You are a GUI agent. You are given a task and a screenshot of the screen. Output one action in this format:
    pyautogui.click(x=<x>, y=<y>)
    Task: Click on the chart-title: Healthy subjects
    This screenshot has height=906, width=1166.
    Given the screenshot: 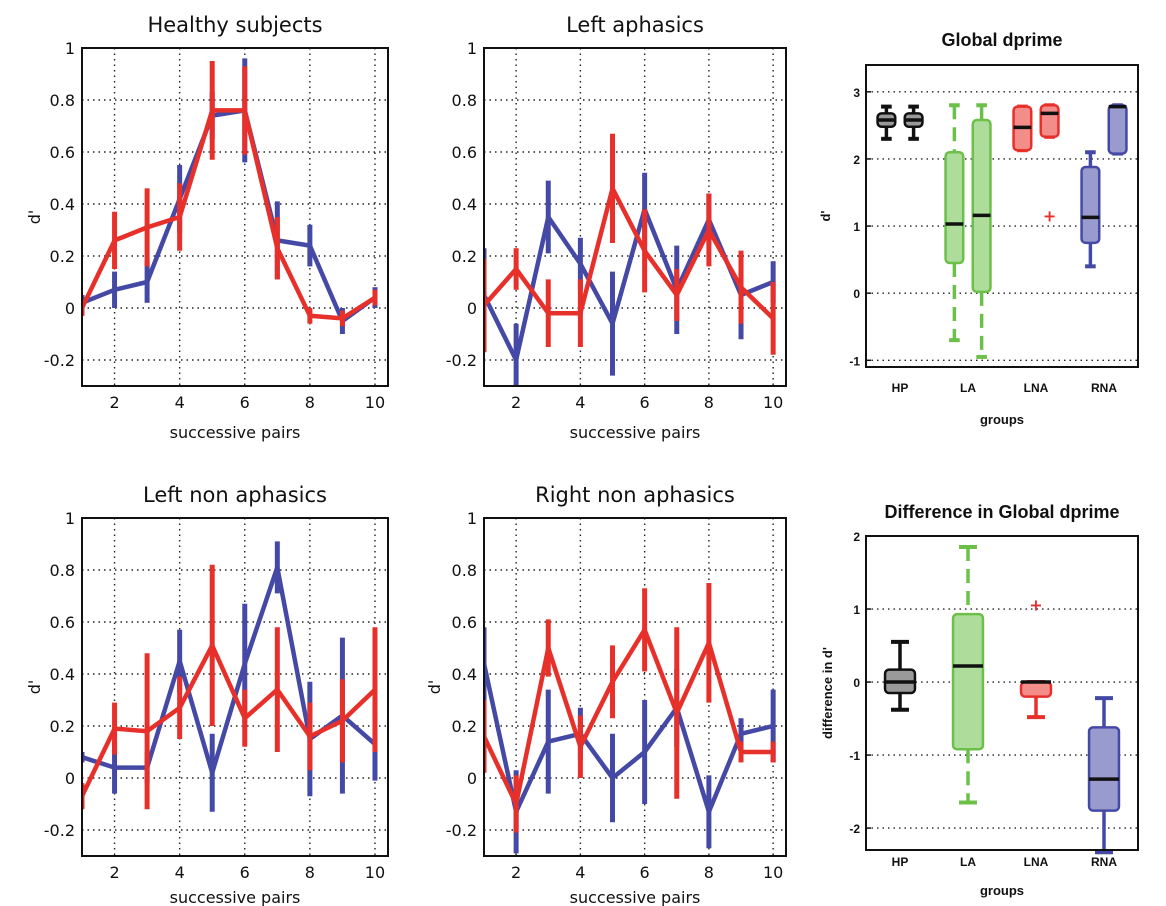 What is the action you would take?
    pyautogui.click(x=234, y=25)
    